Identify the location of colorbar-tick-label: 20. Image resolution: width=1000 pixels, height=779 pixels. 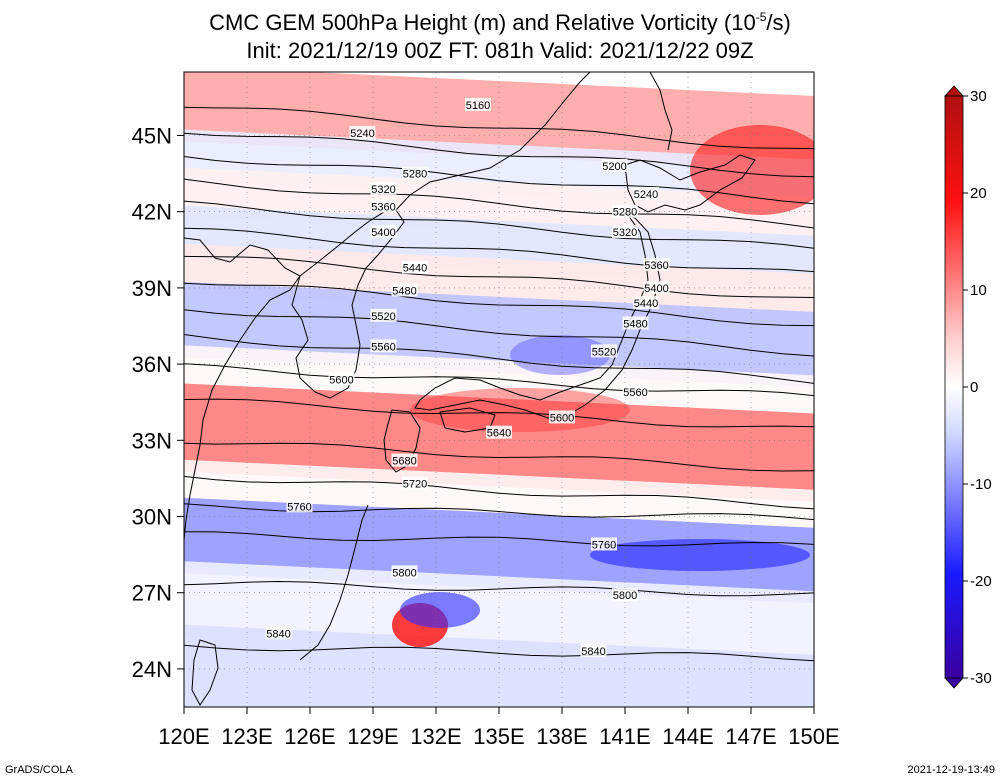
(978, 193).